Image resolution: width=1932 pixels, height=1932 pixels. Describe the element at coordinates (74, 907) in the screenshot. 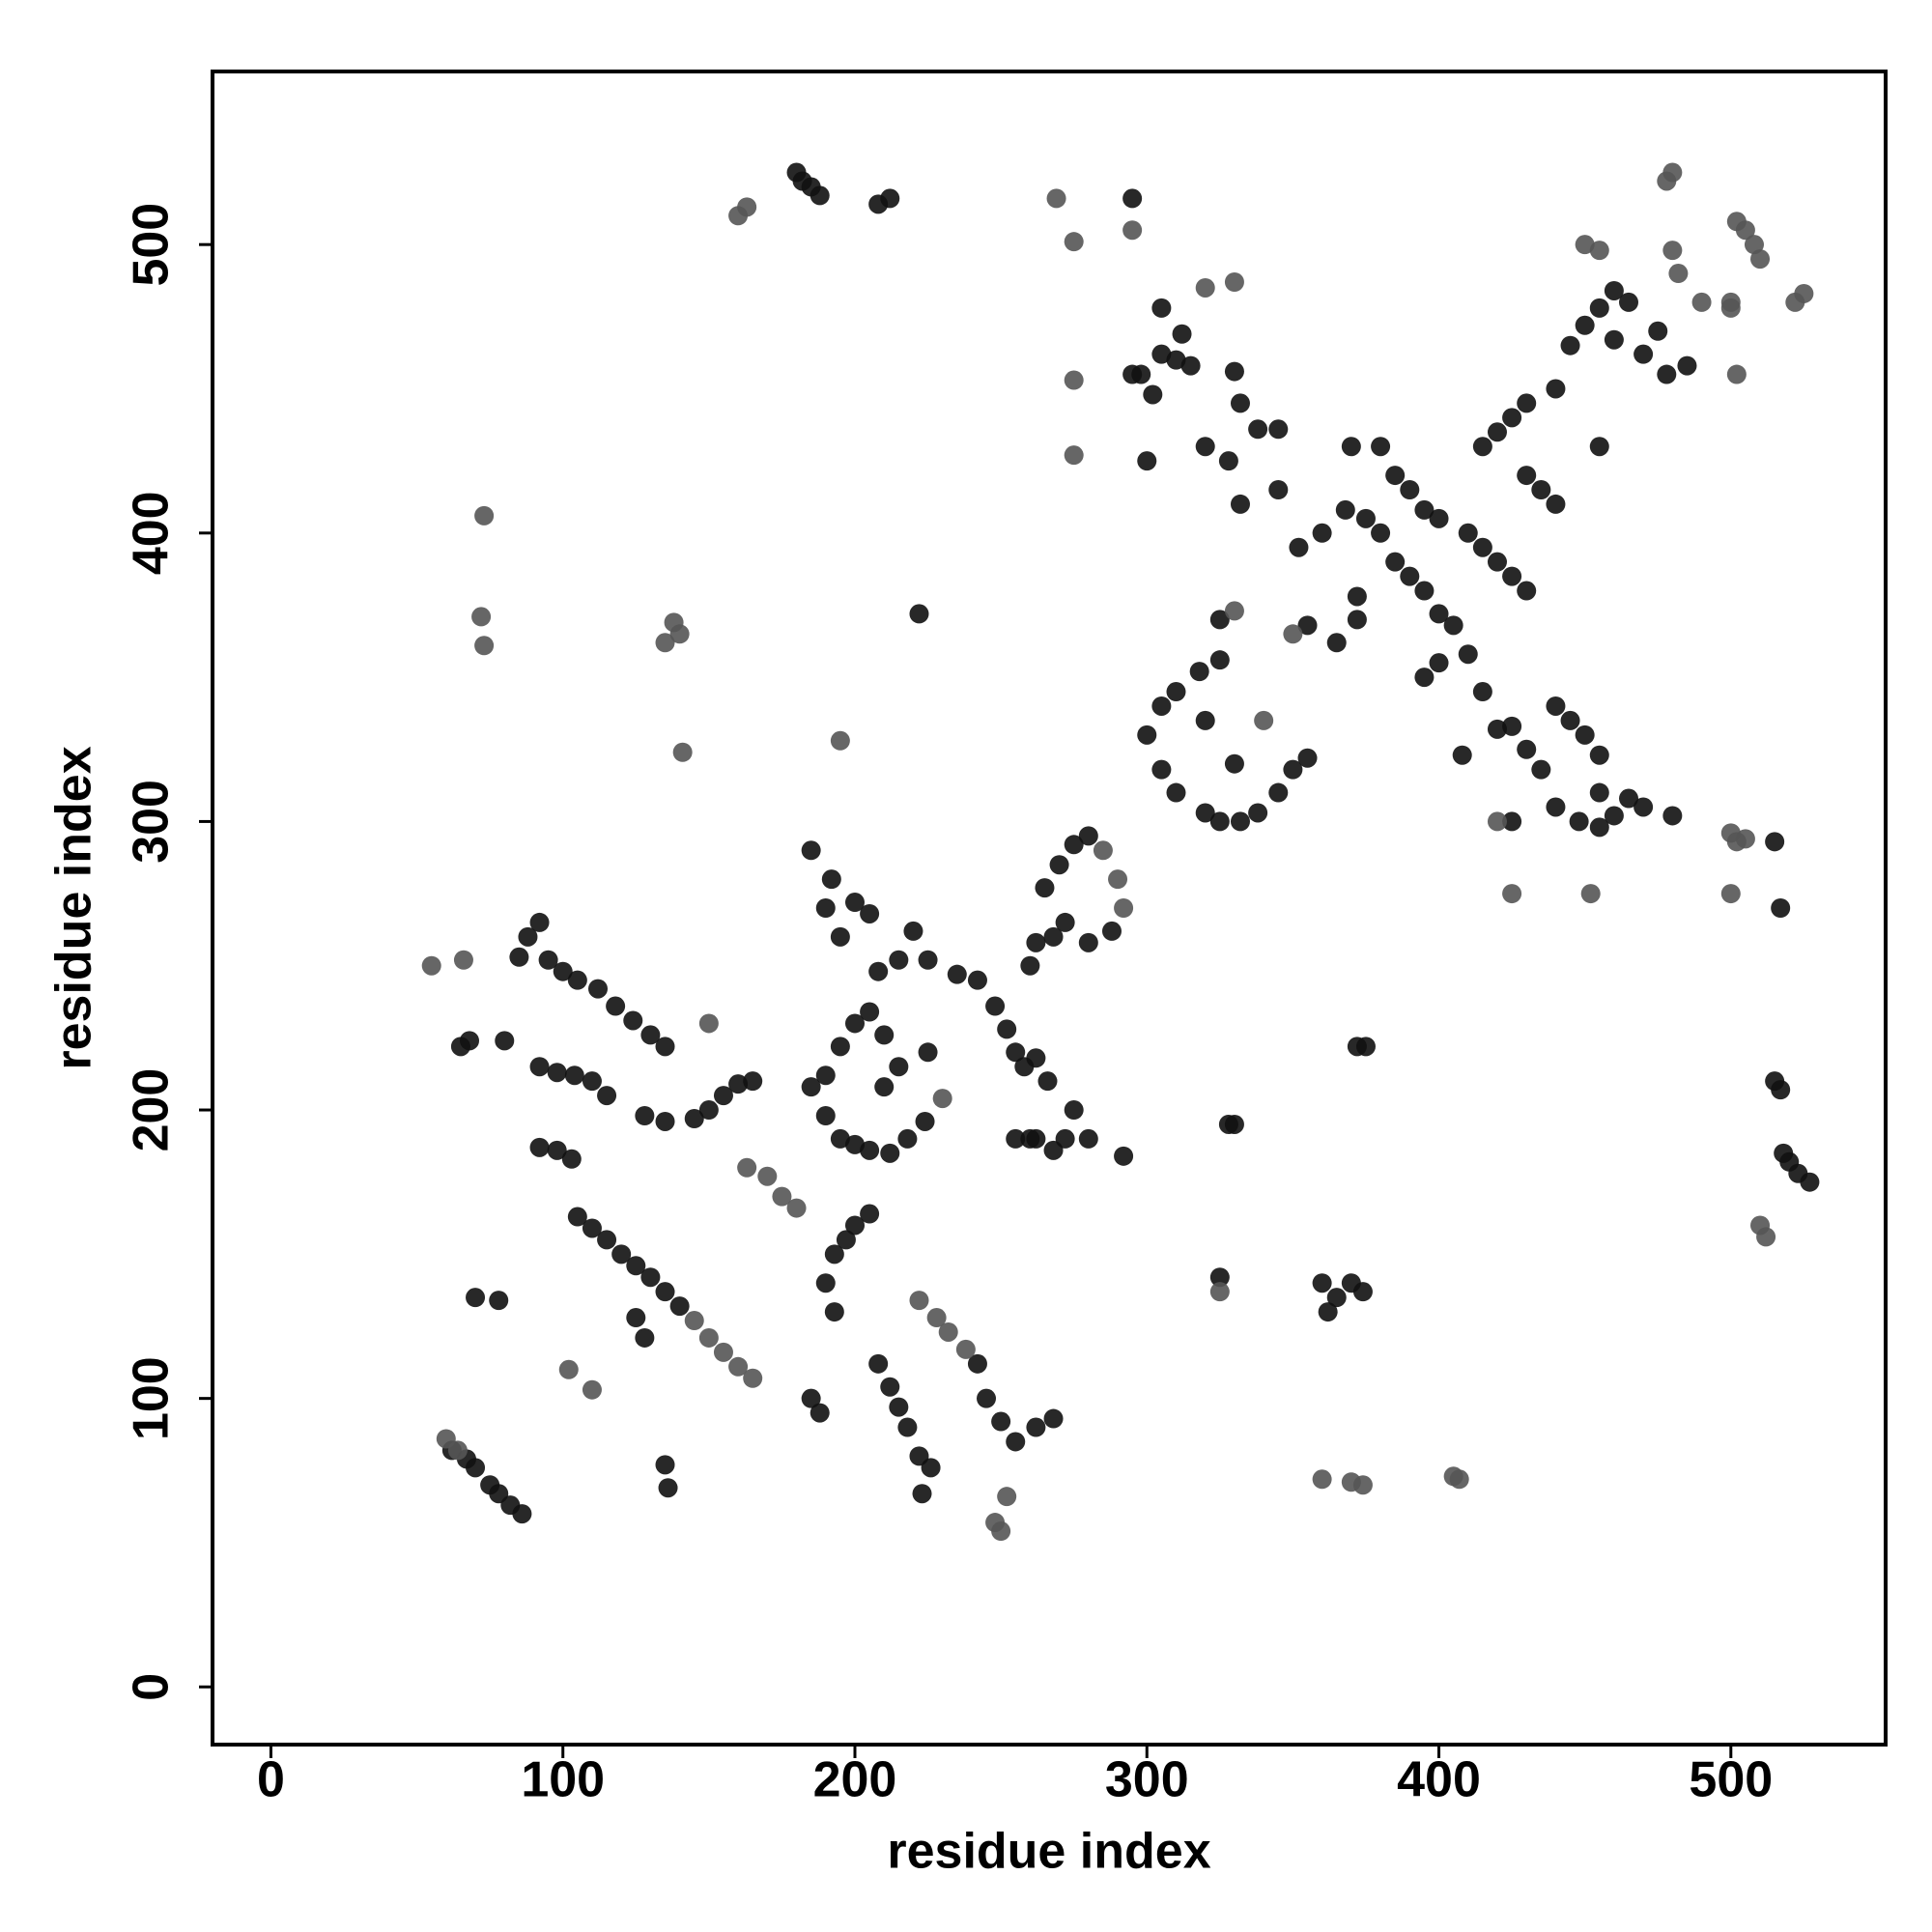

I see `y-axis-title: residue index` at that location.